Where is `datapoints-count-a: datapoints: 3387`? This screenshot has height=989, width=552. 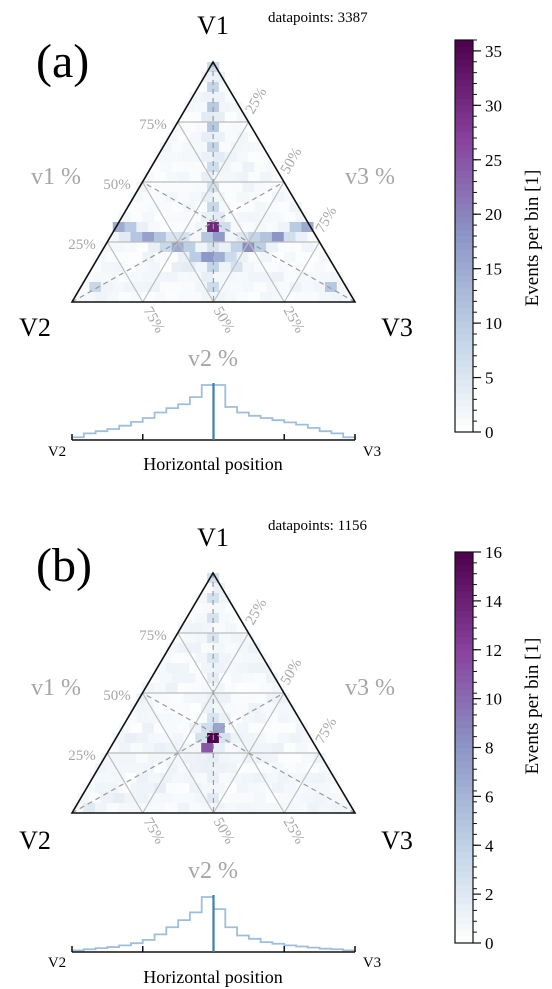
datapoints-count-a: datapoints: 3387 is located at coordinates (318, 18).